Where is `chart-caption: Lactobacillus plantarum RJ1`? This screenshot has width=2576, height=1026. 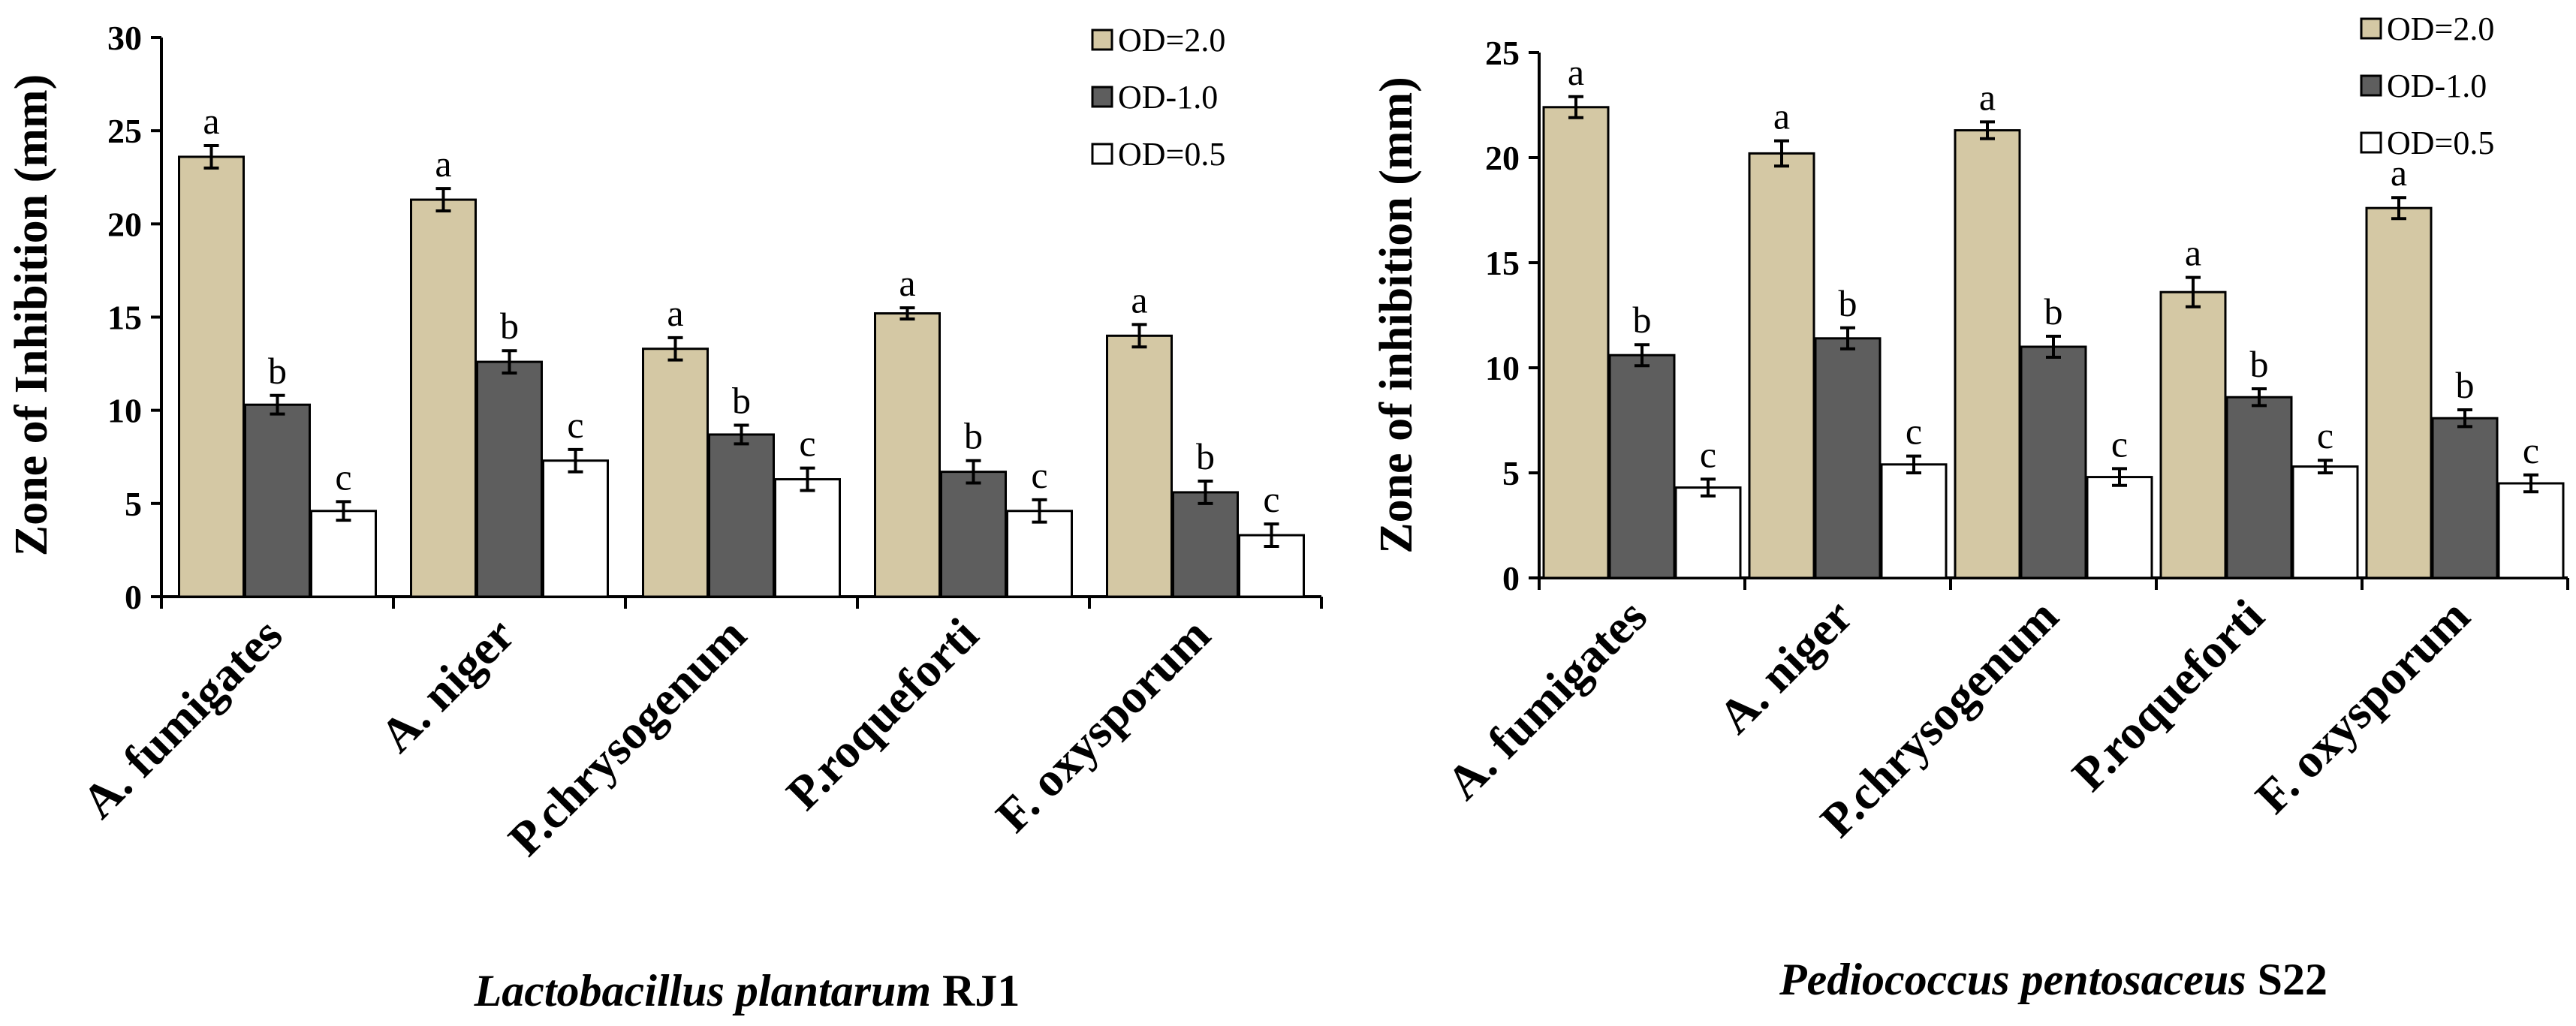 chart-caption: Lactobacillus plantarum RJ1 is located at coordinates (747, 990).